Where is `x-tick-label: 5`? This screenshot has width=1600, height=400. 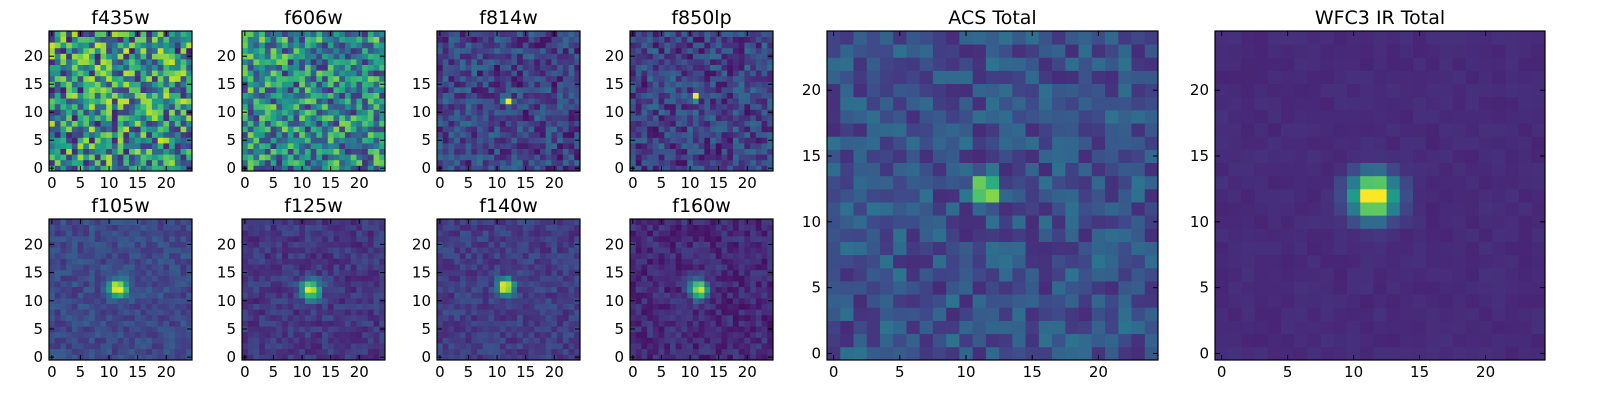
x-tick-label: 5 is located at coordinates (274, 183).